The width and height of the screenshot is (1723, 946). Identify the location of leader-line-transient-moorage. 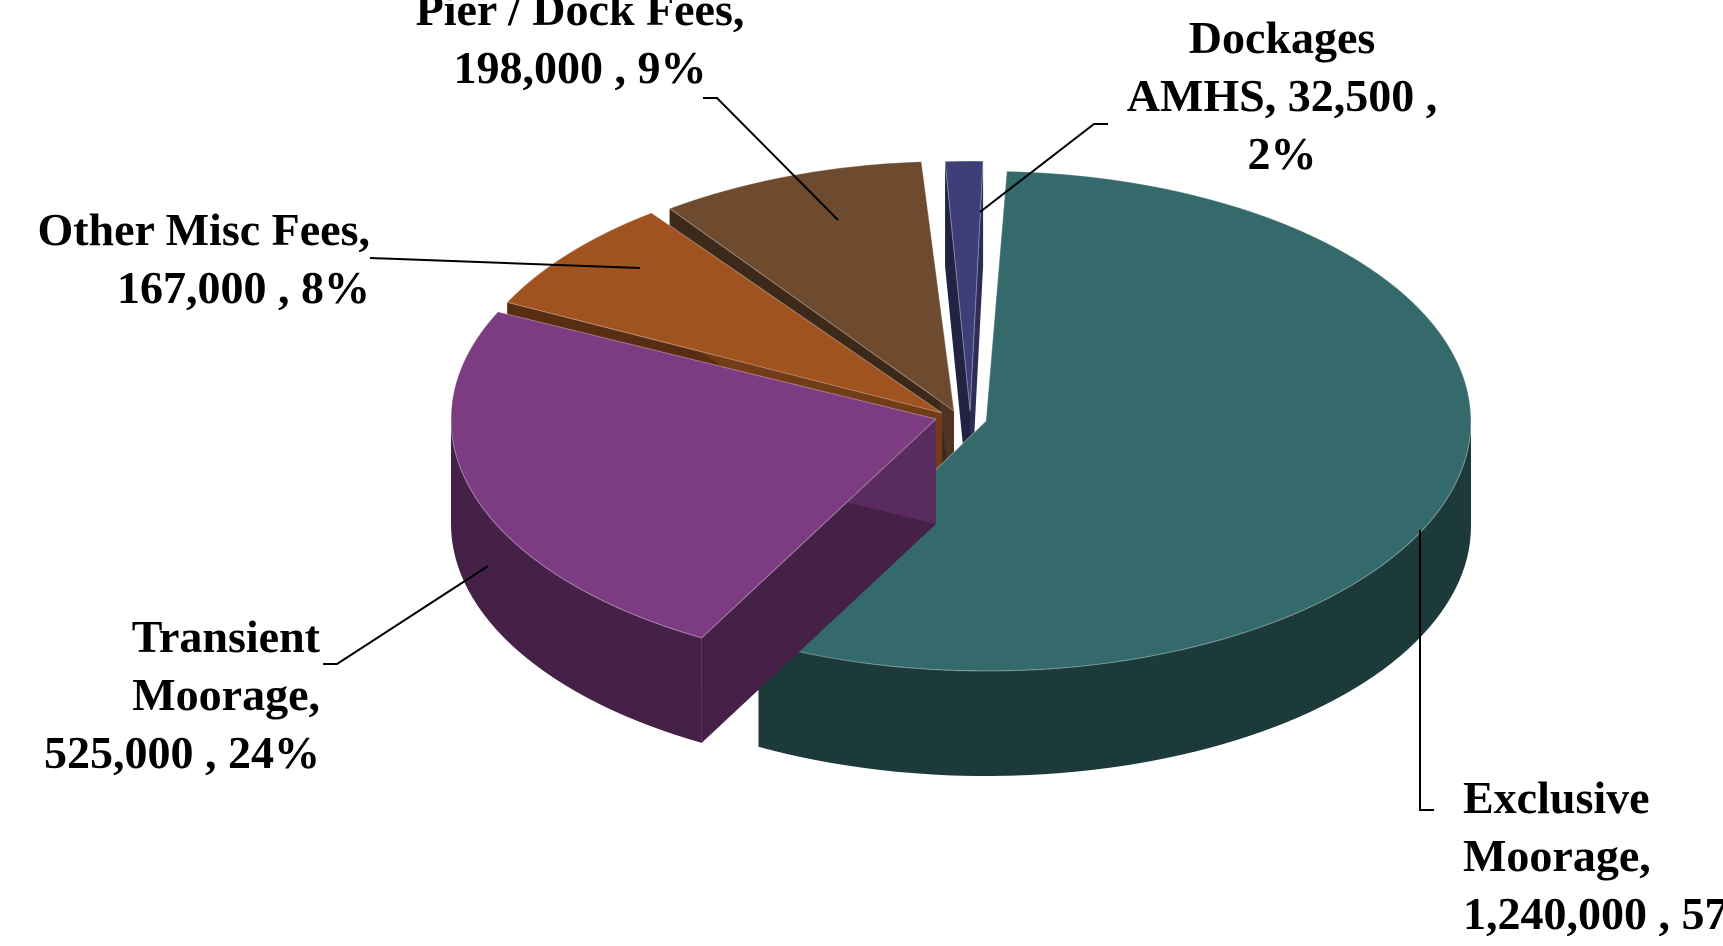
(406, 615).